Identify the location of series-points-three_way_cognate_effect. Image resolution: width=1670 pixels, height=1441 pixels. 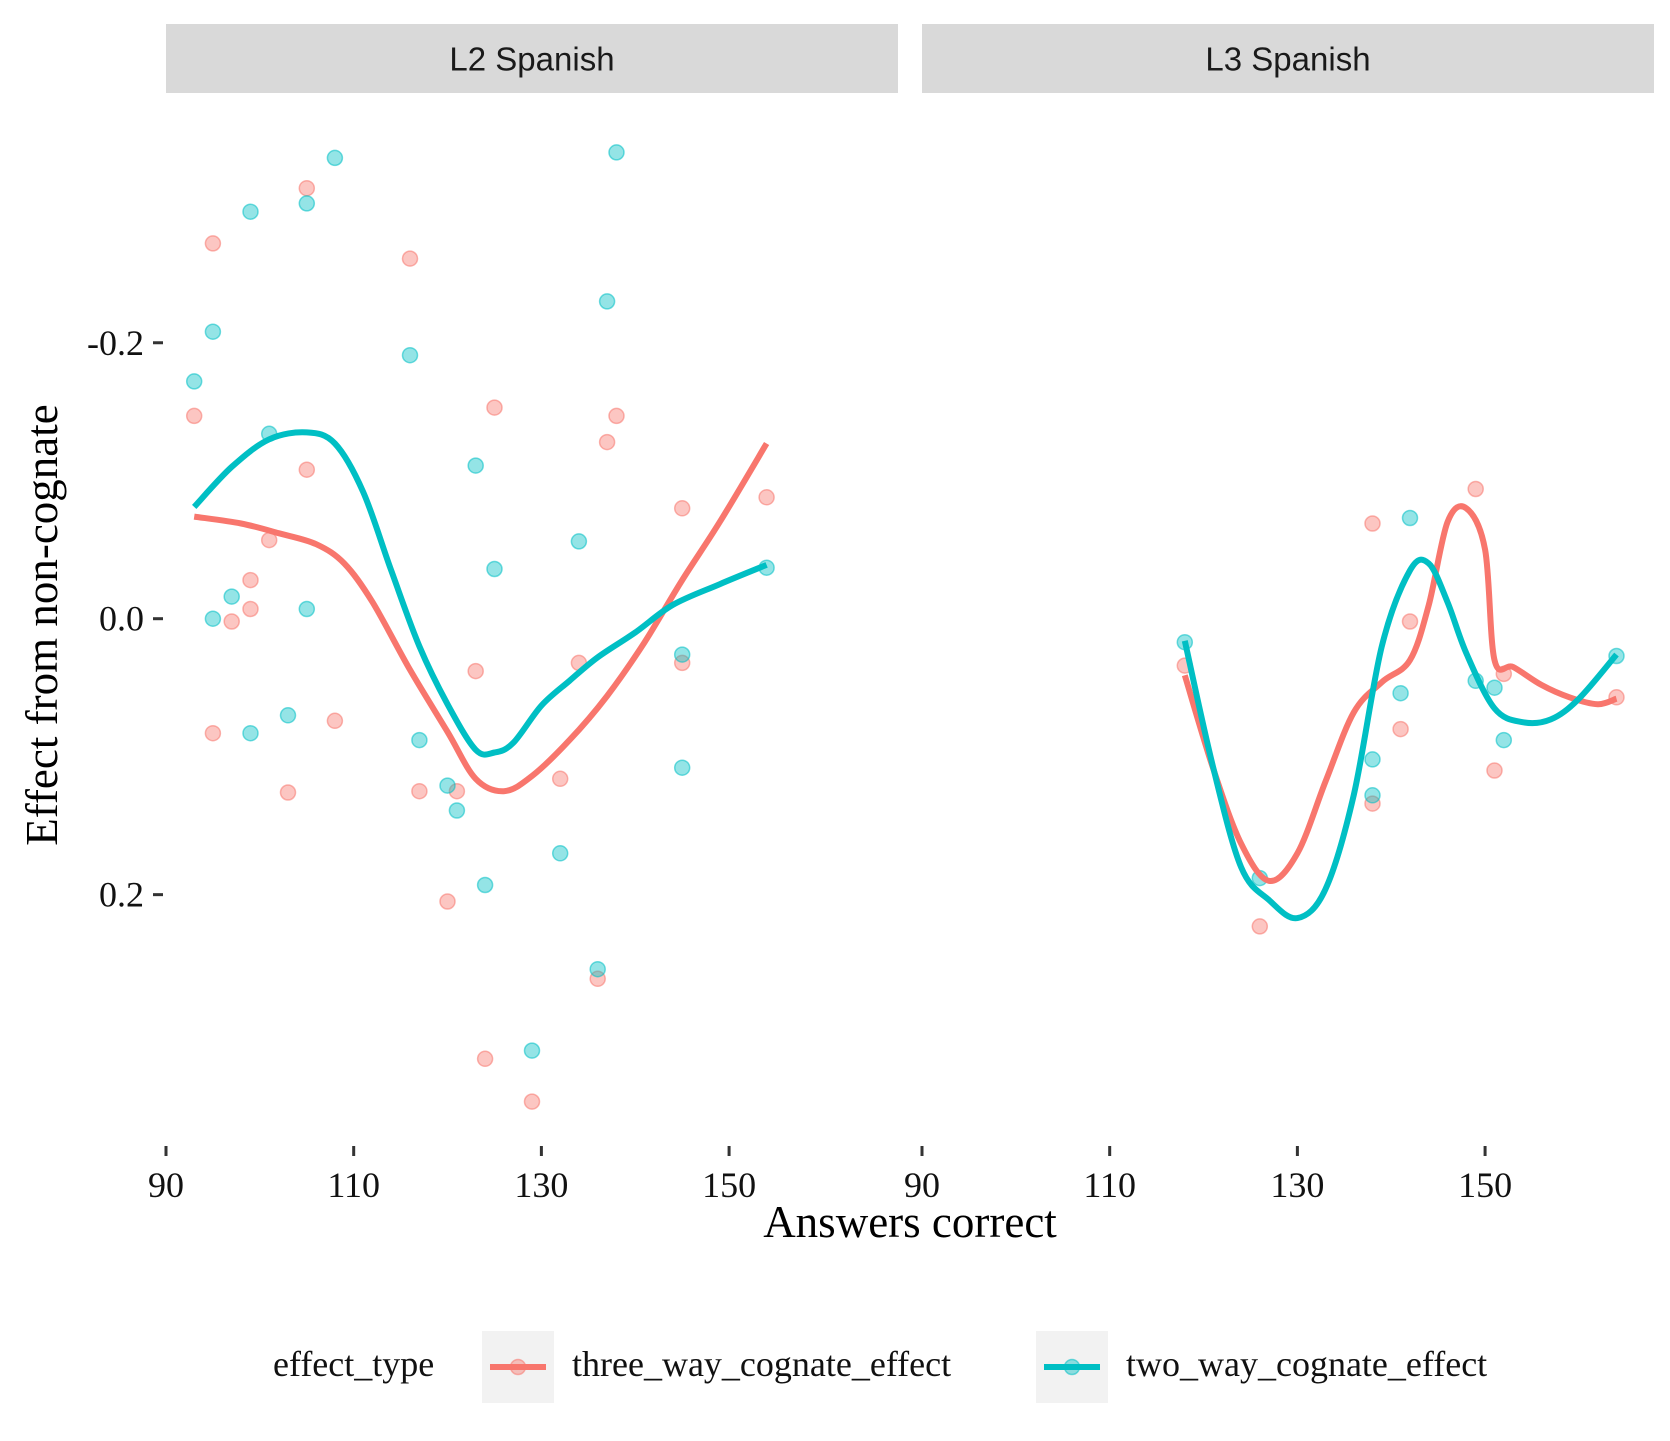
(1400, 707).